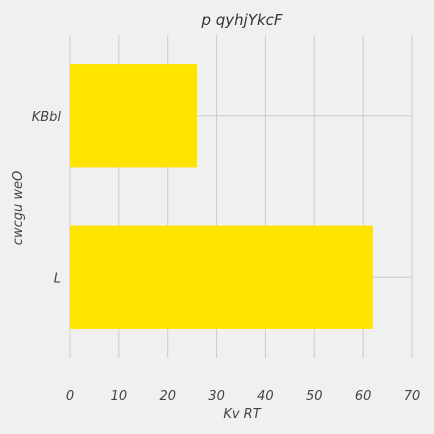 The height and width of the screenshot is (434, 434). What do you see at coordinates (57, 278) in the screenshot?
I see `y-tick-label: L` at bounding box center [57, 278].